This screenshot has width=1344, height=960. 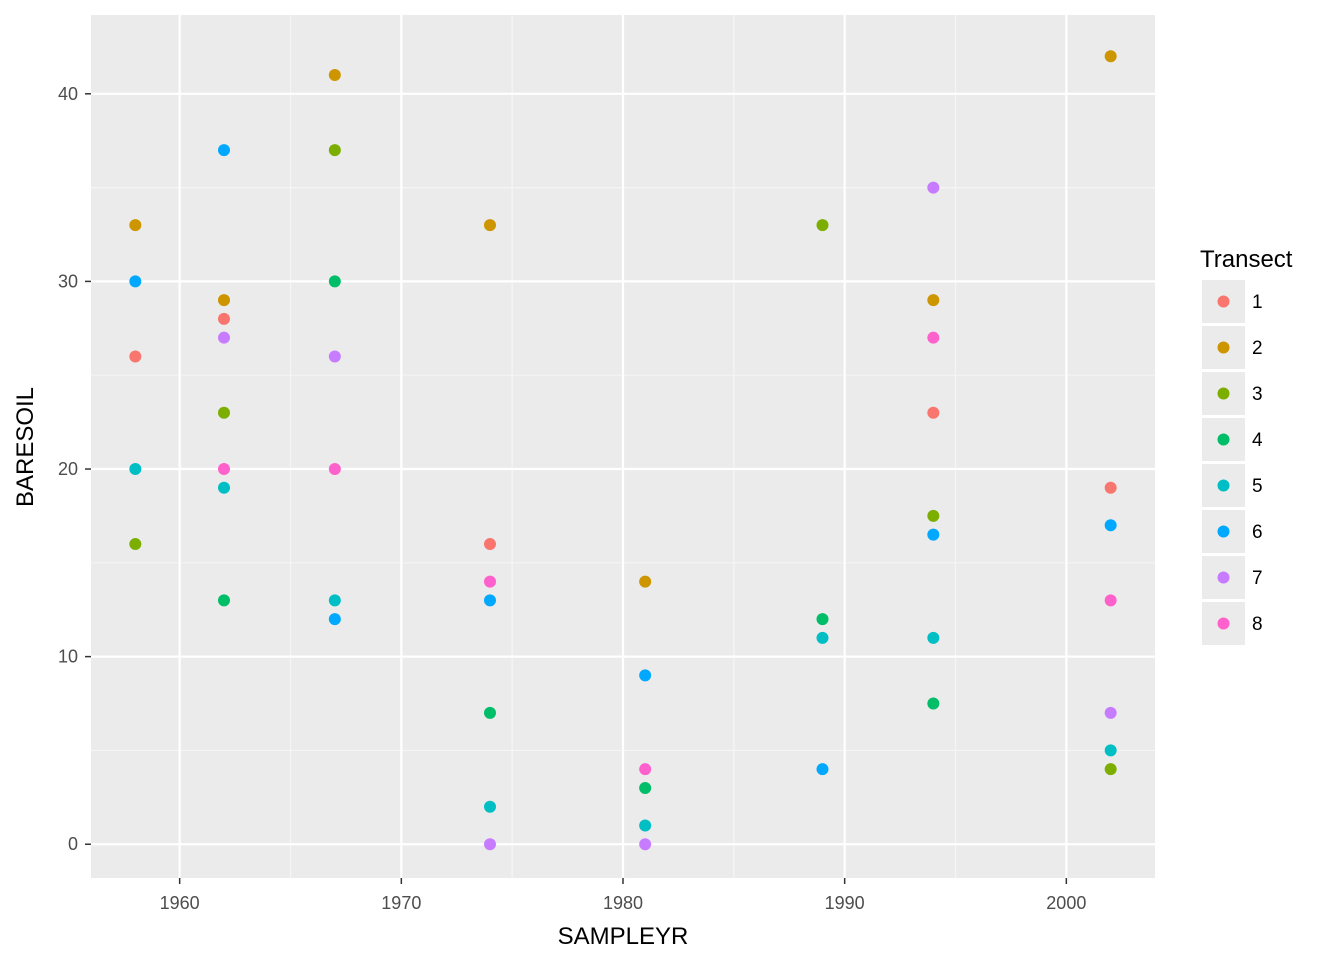 I want to click on legend-item: 8, so click(x=1232, y=623).